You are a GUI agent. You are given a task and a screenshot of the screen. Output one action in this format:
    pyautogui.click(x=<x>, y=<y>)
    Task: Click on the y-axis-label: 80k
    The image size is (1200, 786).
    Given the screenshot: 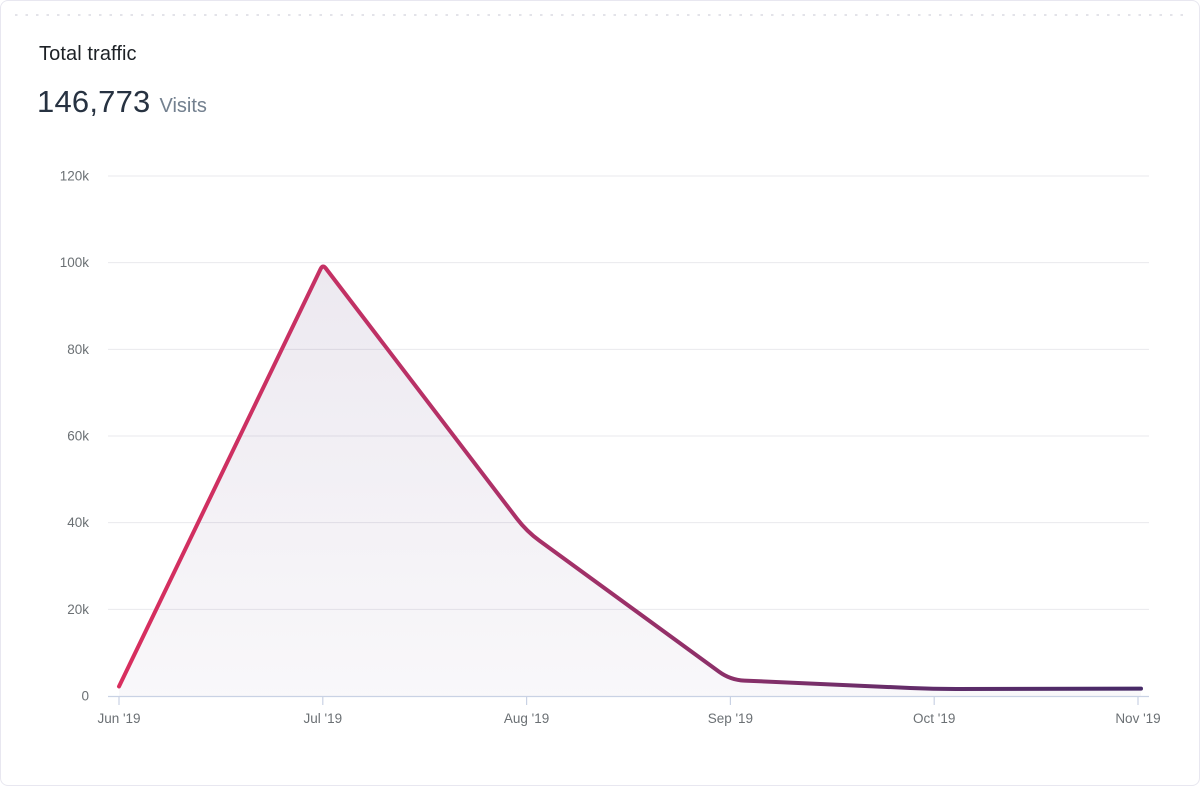 What is the action you would take?
    pyautogui.click(x=78, y=349)
    